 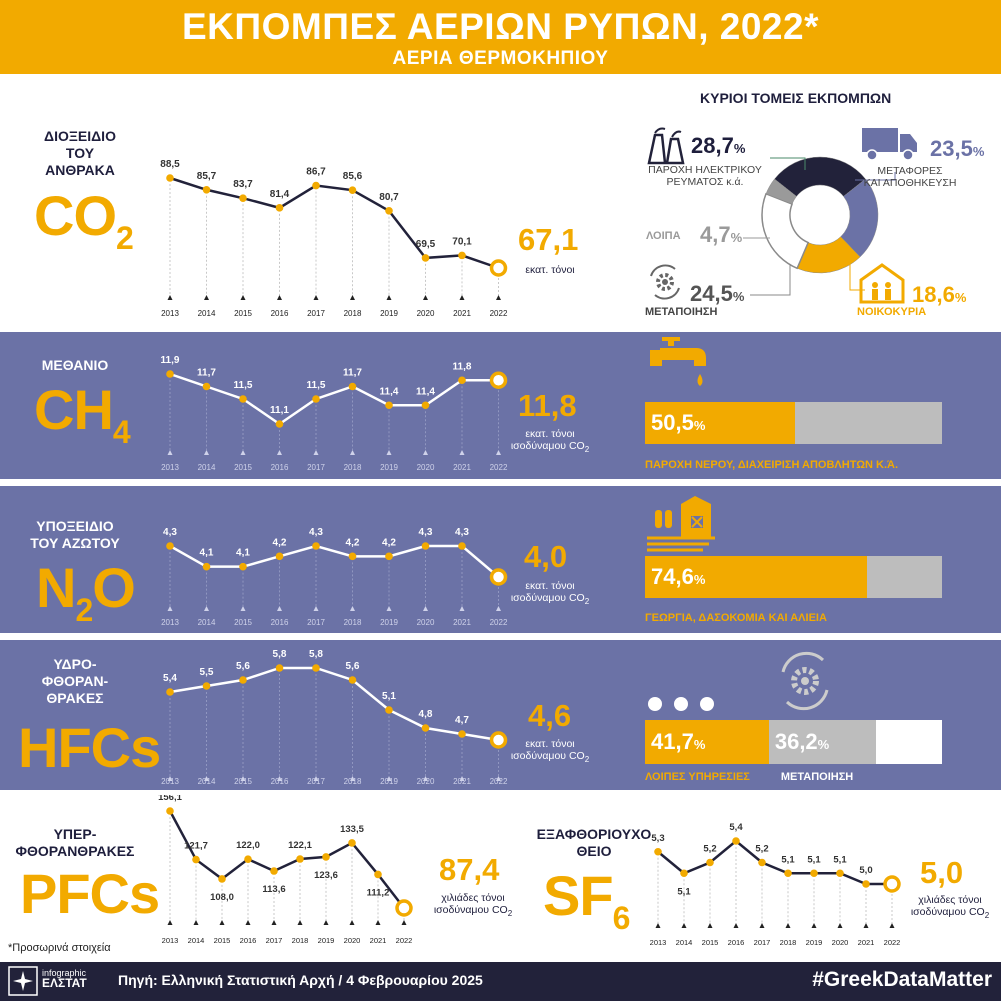 I want to click on year-tick-label: 2013, so click(x=170, y=313).